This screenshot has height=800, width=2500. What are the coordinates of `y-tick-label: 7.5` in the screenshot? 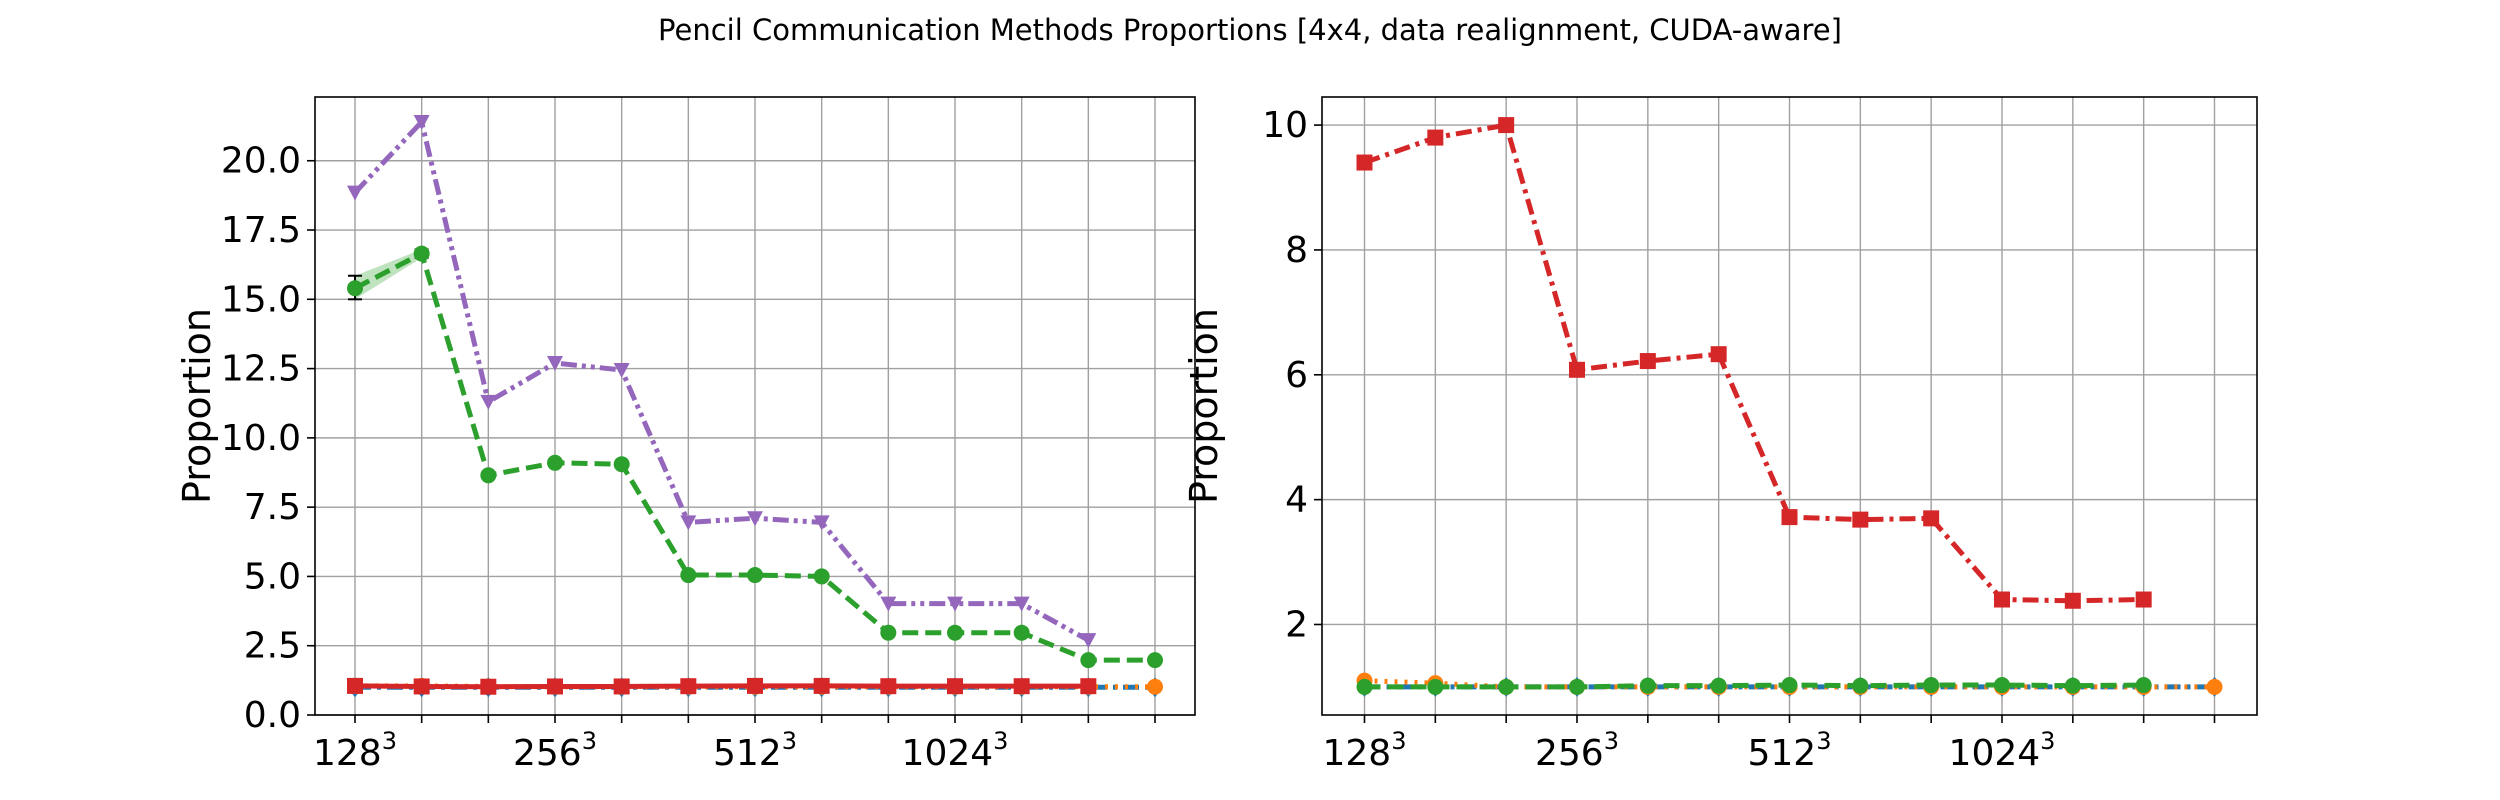 It's located at (272, 507).